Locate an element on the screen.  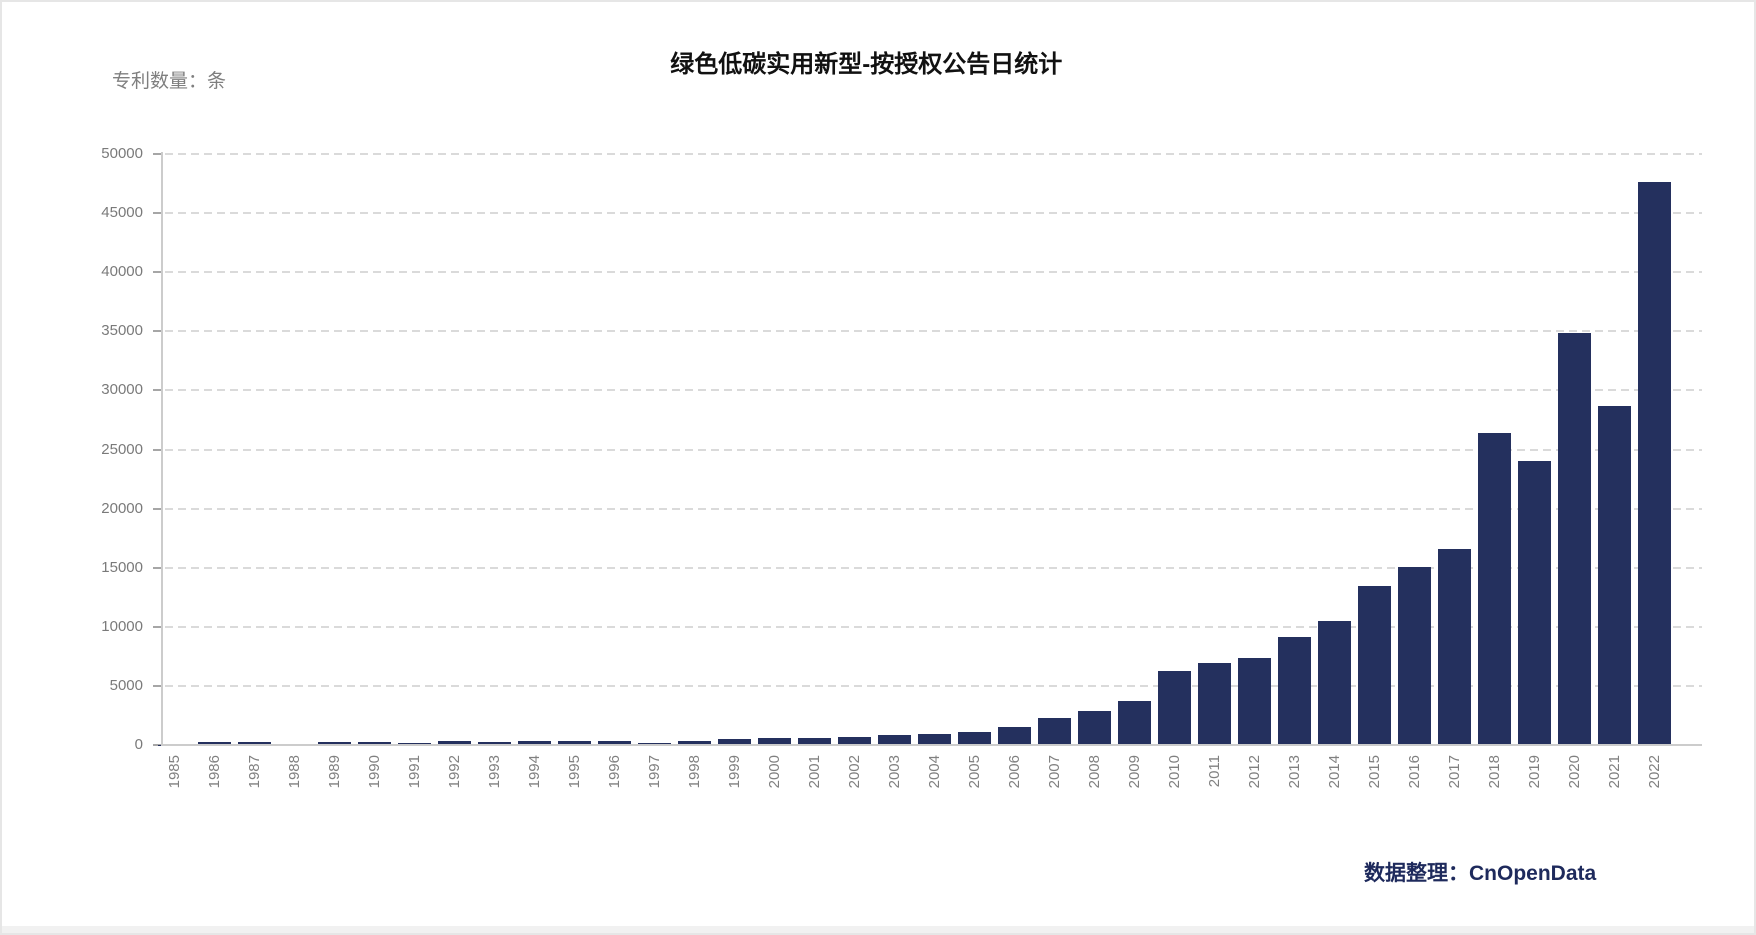
bar-2018 is located at coordinates (1494, 589).